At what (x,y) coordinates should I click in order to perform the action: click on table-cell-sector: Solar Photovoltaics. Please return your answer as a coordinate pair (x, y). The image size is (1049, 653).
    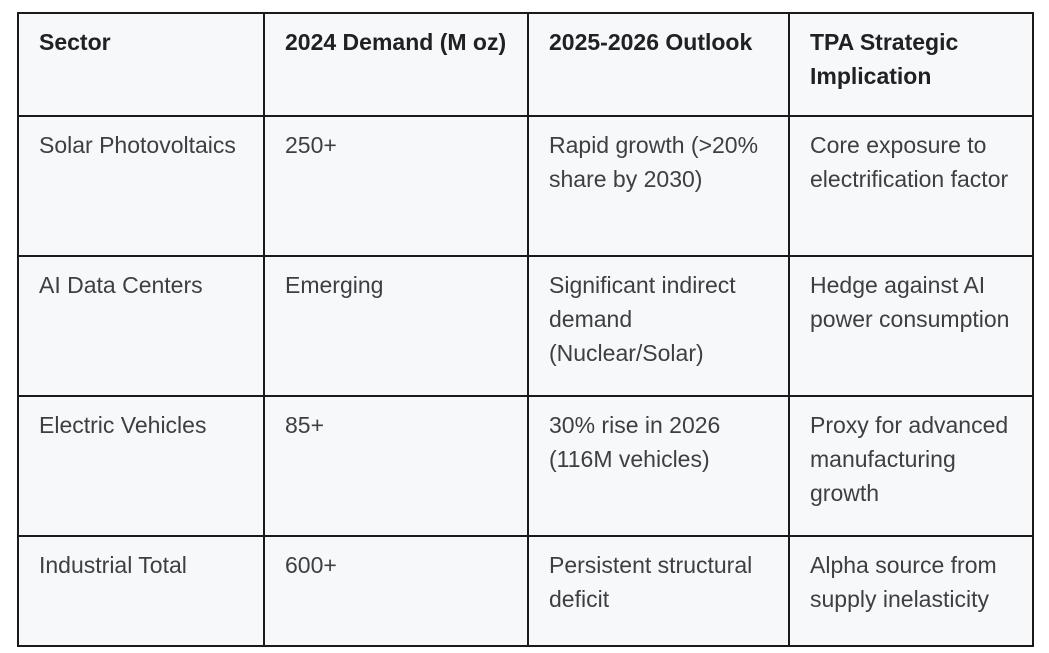
    Looking at the image, I should click on (141, 186).